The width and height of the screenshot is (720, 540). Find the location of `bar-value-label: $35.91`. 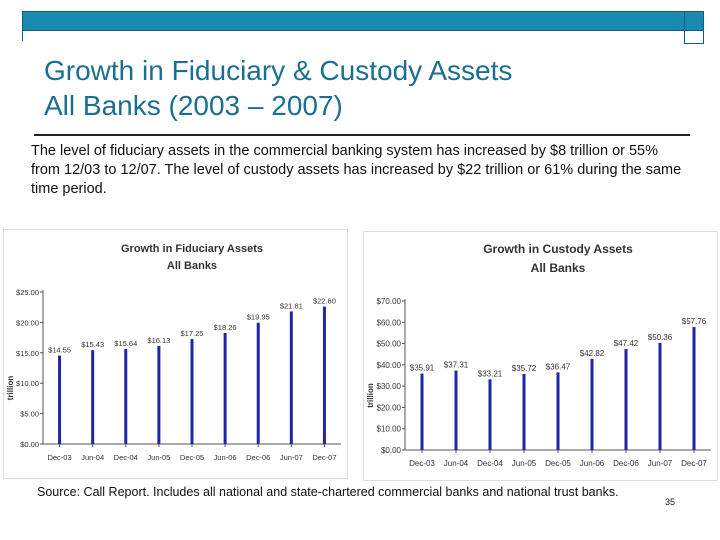

bar-value-label: $35.91 is located at coordinates (422, 368).